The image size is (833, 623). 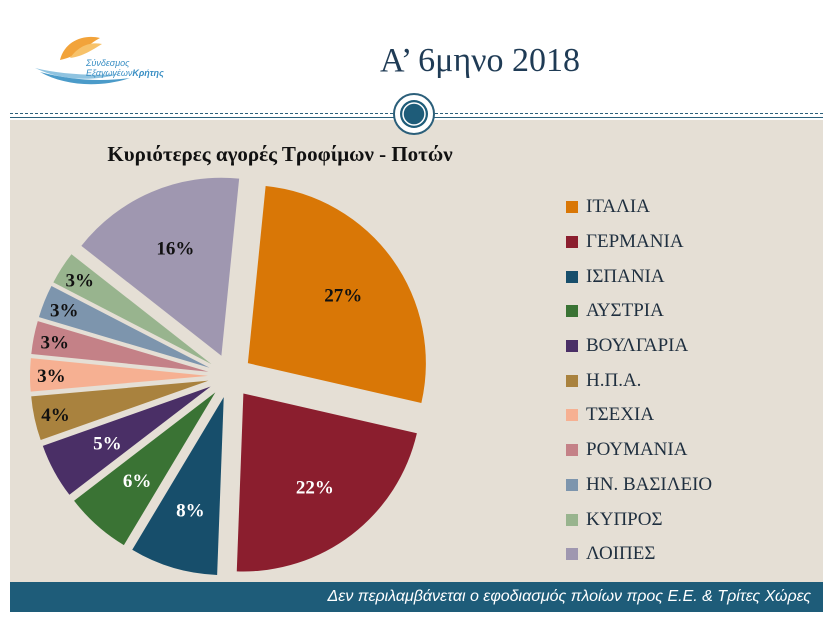 What do you see at coordinates (343, 296) in the screenshot?
I see `data-label-1: 27%` at bounding box center [343, 296].